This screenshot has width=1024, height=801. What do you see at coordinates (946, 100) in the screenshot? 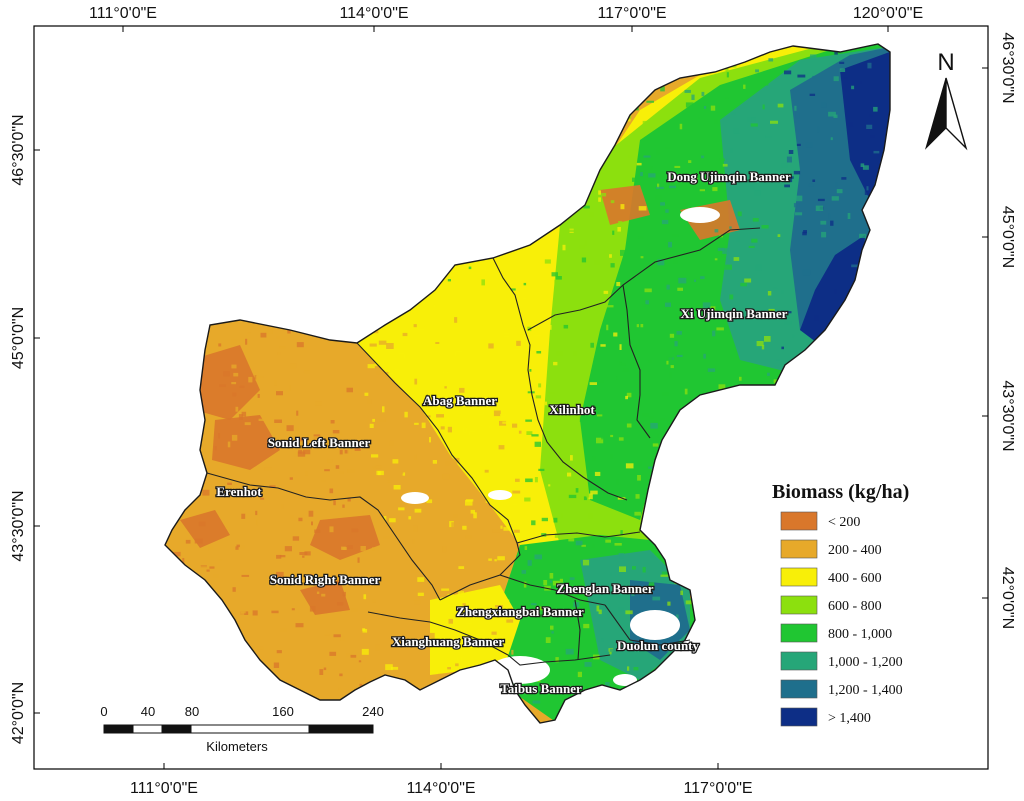
I see `north-arrow: N` at bounding box center [946, 100].